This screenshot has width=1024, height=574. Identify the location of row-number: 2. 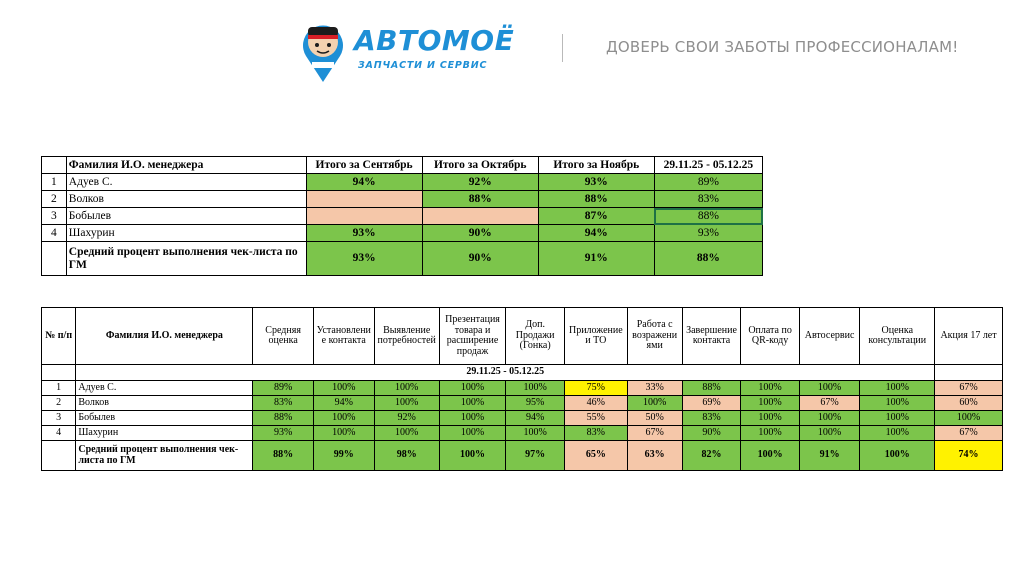
(58, 403).